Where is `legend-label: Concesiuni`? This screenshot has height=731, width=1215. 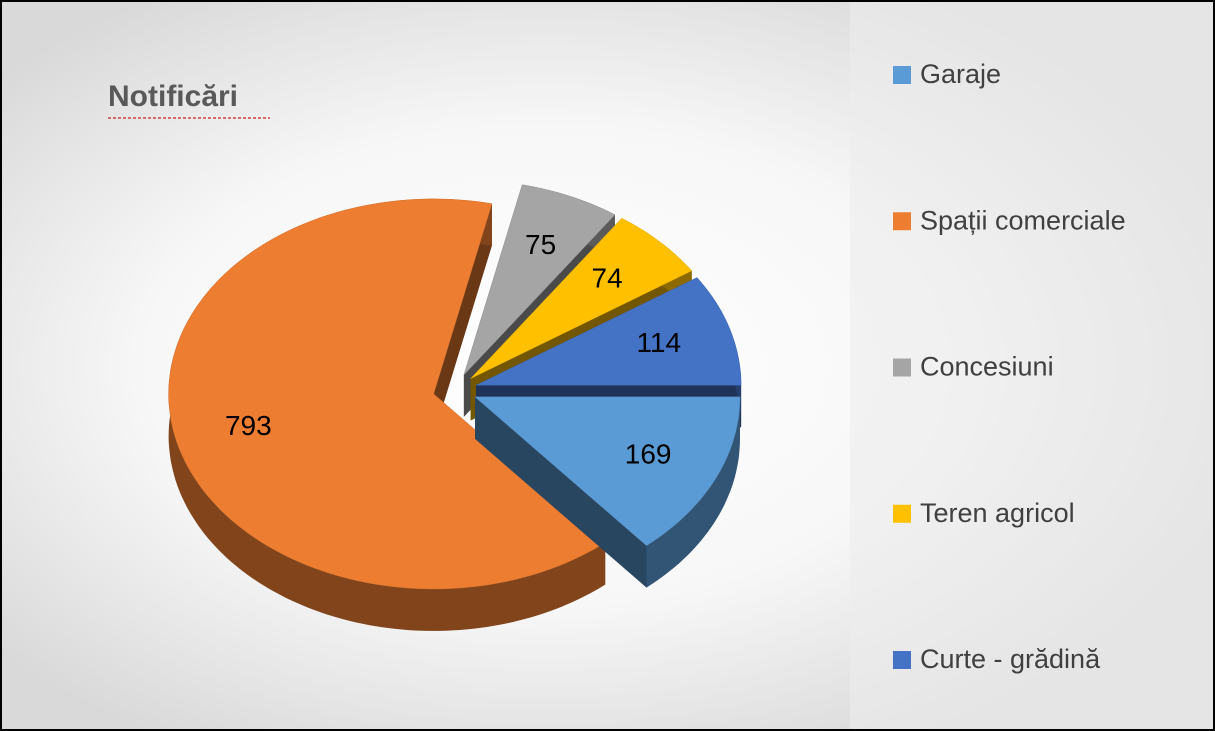 legend-label: Concesiuni is located at coordinates (987, 367).